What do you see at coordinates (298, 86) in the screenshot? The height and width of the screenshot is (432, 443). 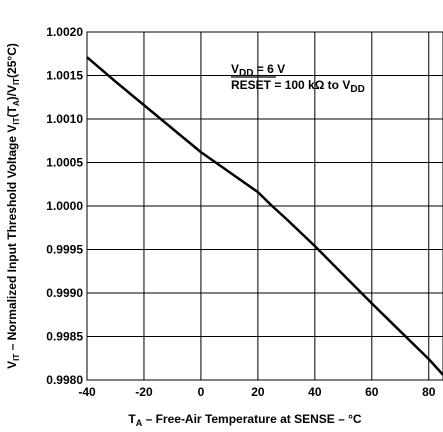 I see `annotation-reset: RESET = 100 kΩ to VDD` at bounding box center [298, 86].